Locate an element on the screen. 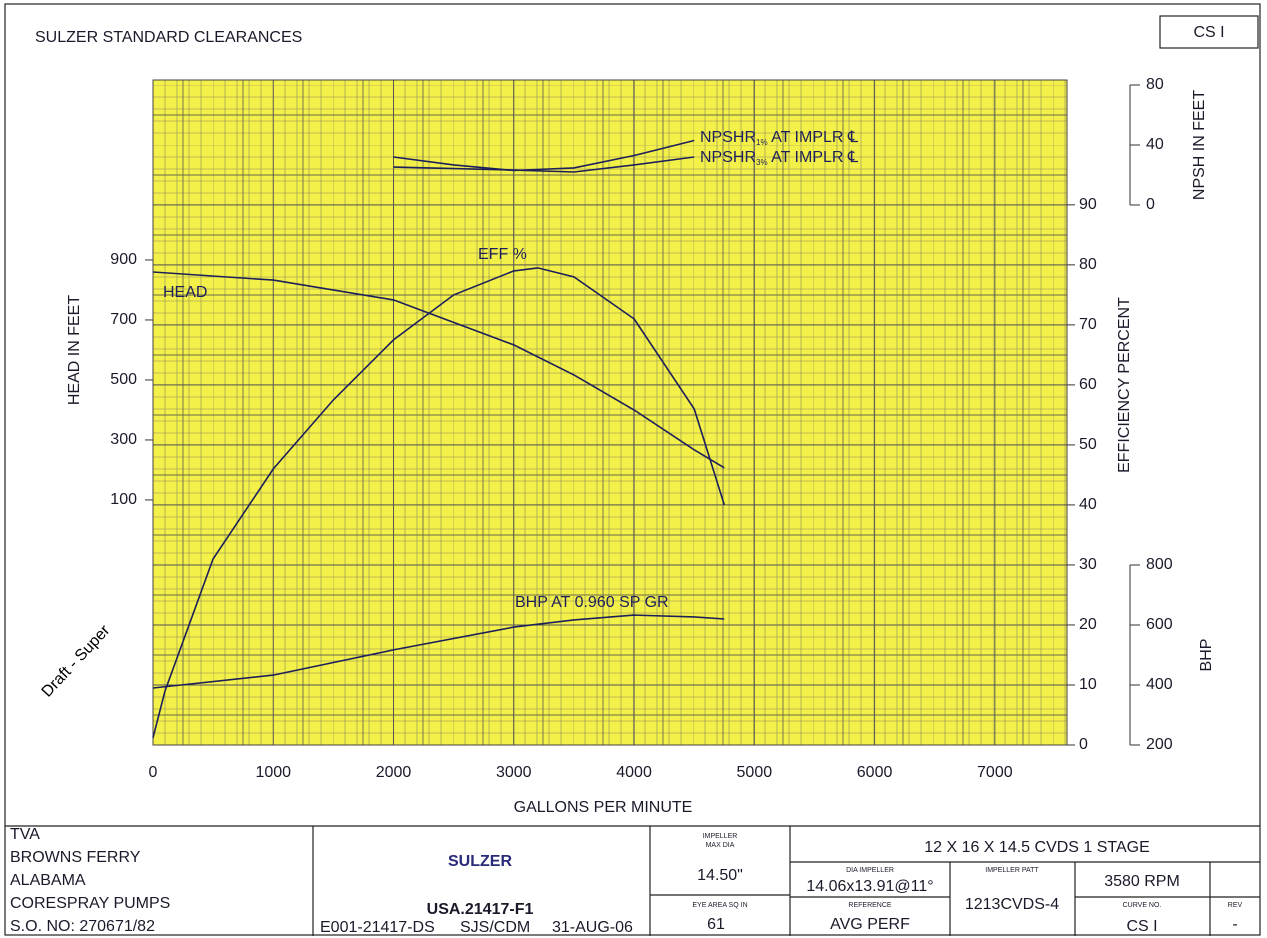  curve-label-name: EFF % is located at coordinates (502, 254).